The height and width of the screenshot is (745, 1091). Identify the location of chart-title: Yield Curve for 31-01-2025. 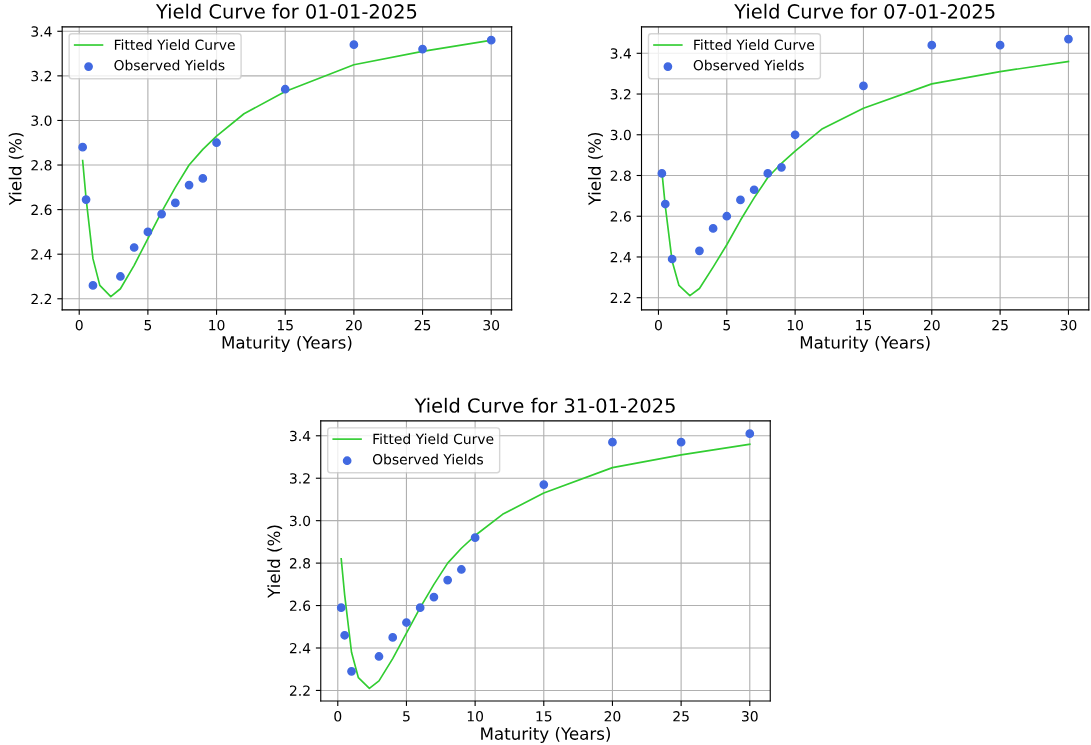
(544, 405).